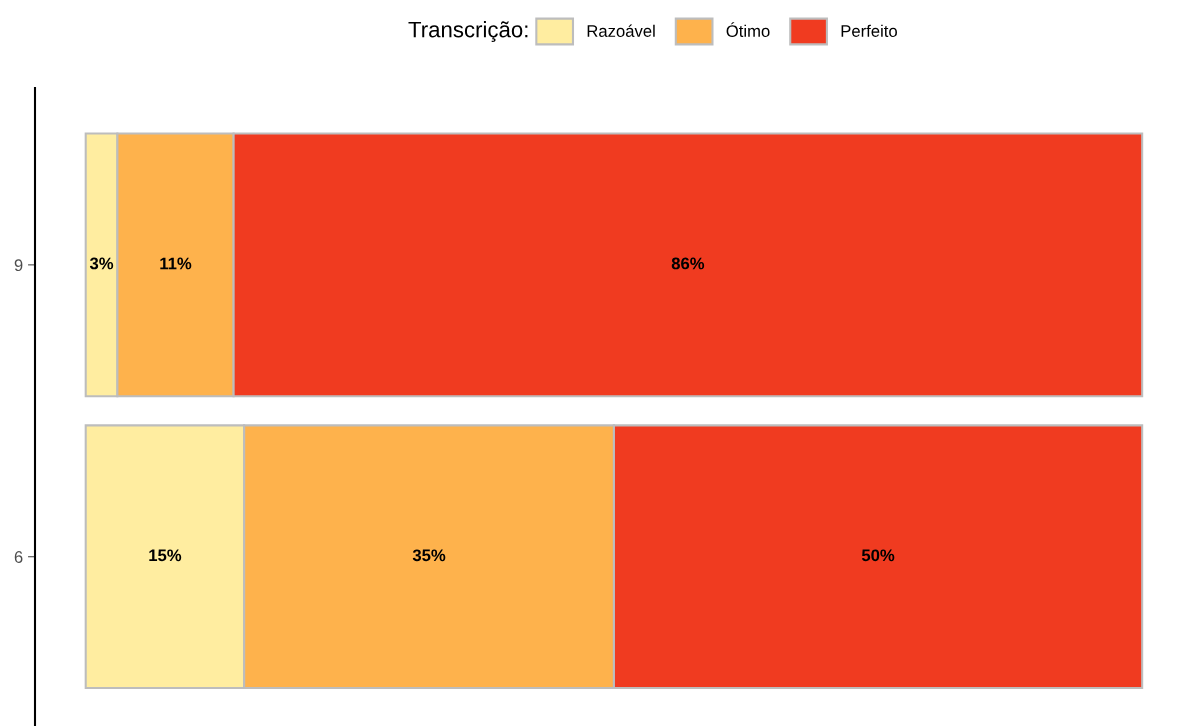 The image size is (1195, 726). Describe the element at coordinates (748, 29) in the screenshot. I see `legend-label: Ótimo` at that location.